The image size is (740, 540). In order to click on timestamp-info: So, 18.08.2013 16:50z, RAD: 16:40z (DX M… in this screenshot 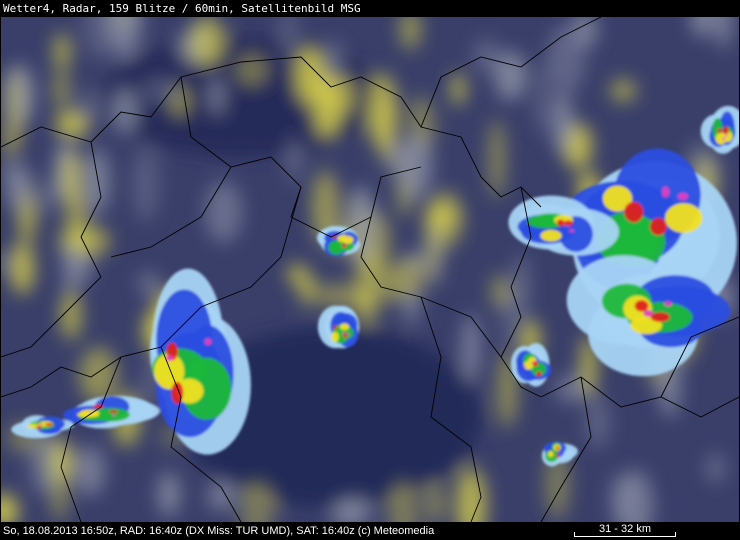, I will do `click(219, 531)`.